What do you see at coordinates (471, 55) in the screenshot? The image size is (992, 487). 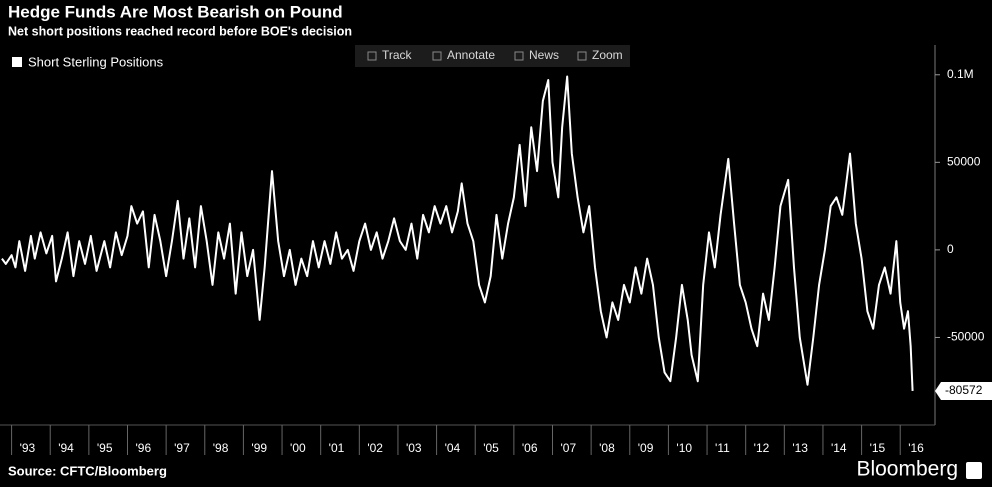 I see `toolbar-button: Annotate` at bounding box center [471, 55].